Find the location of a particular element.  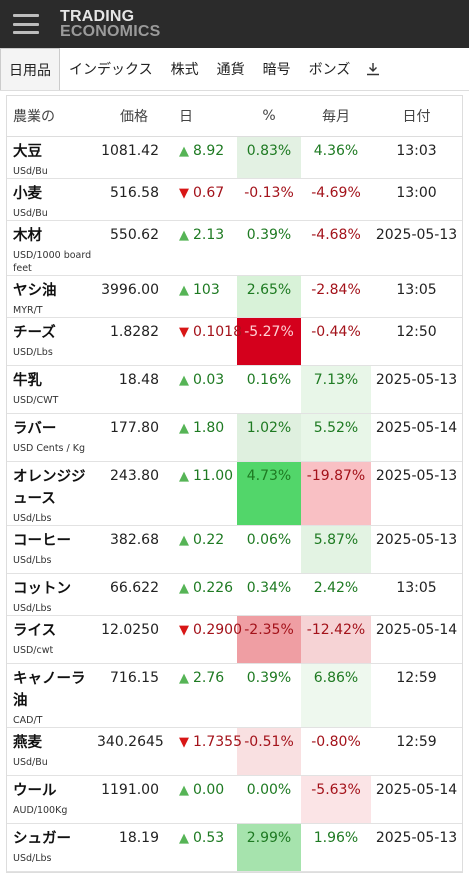

price-cell: 1081.42 is located at coordinates (134, 157).